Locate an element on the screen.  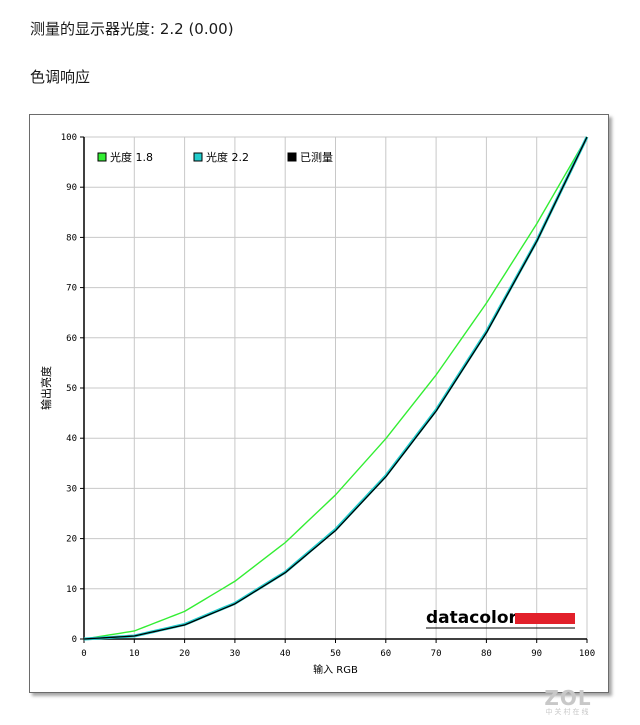
x-tick-label: 40 is located at coordinates (285, 654).